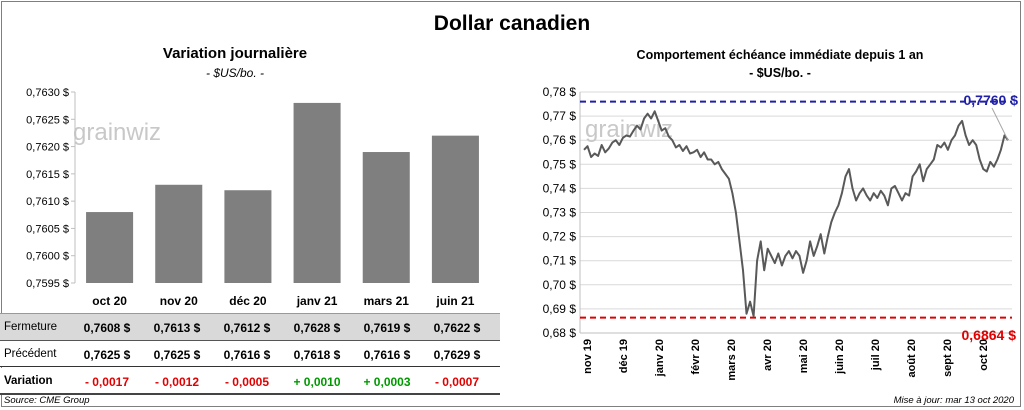  Describe the element at coordinates (876, 355) in the screenshot. I see `x-tick-label: juil 20` at that location.